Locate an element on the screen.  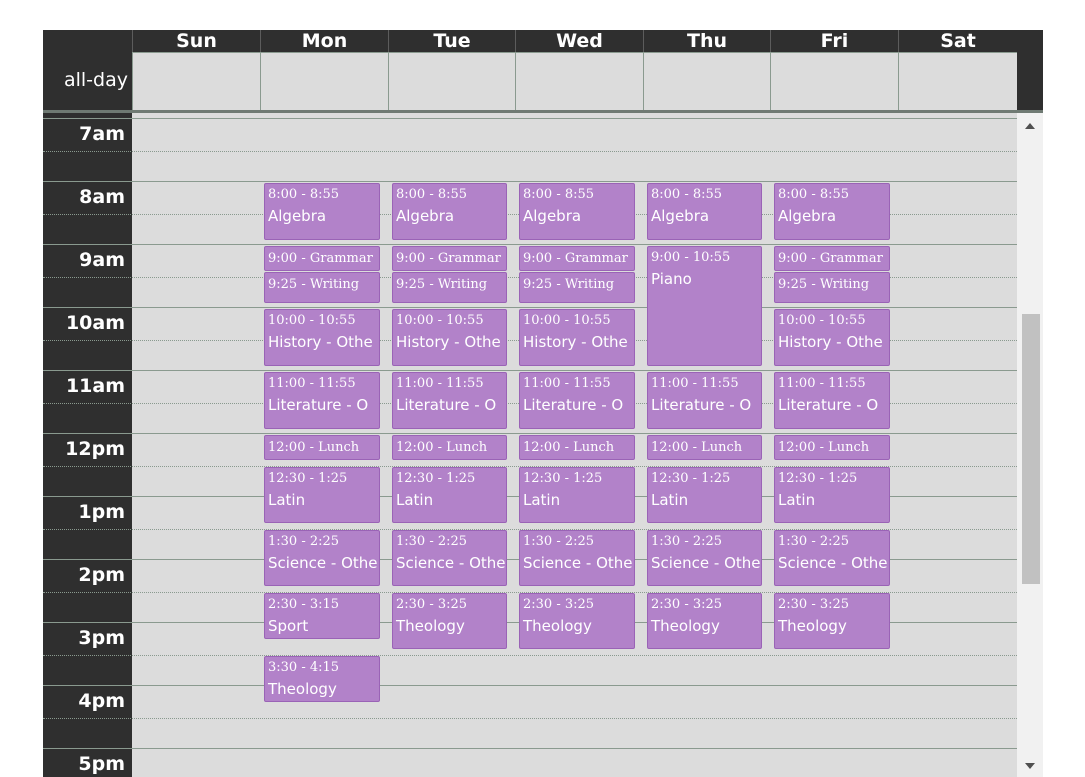
vertical-scrollbar is located at coordinates (1030, 445).